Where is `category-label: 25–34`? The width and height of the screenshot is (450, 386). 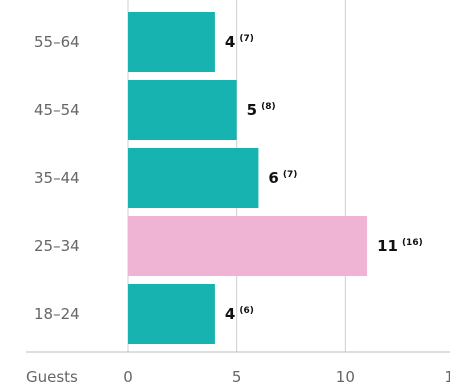
category-label: 25–34 is located at coordinates (57, 246).